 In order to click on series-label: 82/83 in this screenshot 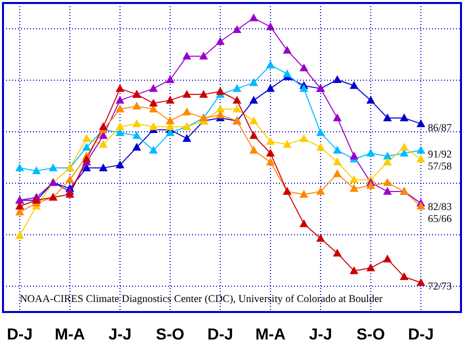, I will do `click(440, 208)`.